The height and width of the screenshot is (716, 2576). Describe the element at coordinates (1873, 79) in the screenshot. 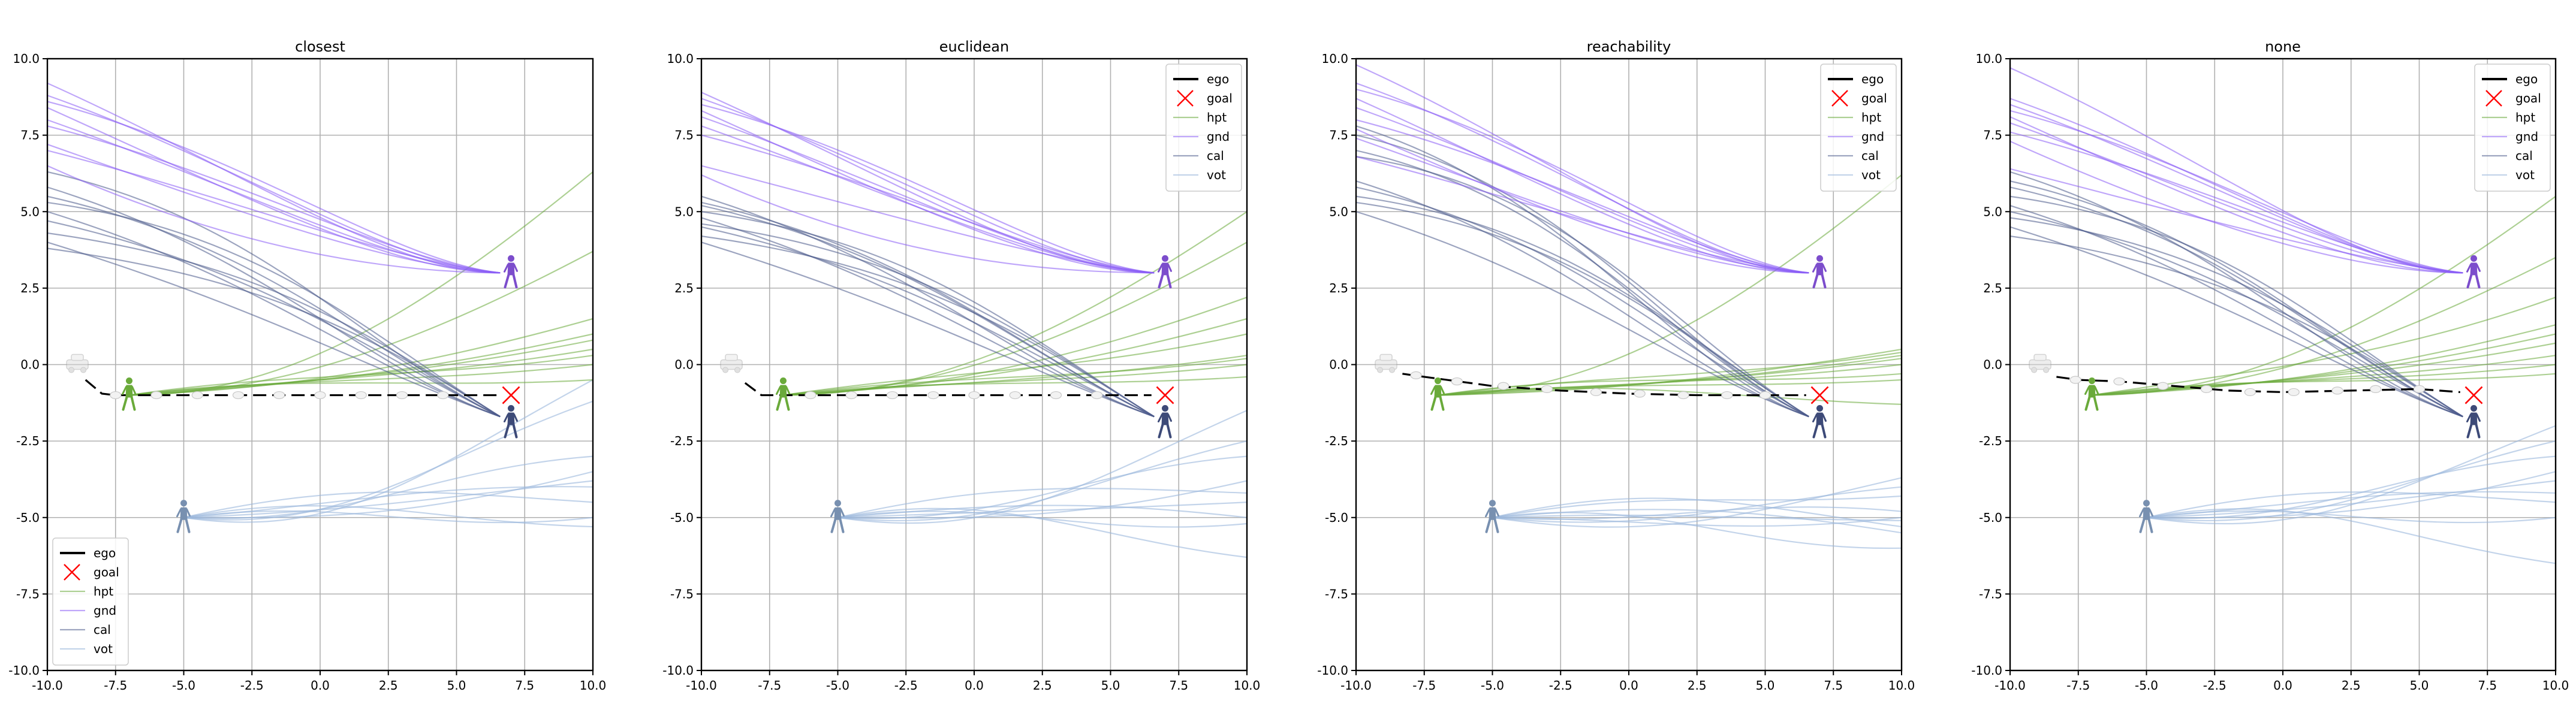

I see `legend-label: ego` at that location.